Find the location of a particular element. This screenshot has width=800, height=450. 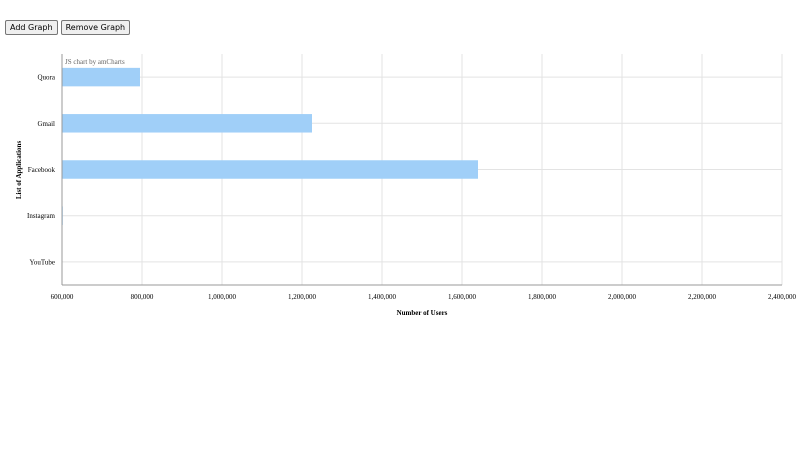

x-tick-label: 1,200,000 is located at coordinates (302, 297).